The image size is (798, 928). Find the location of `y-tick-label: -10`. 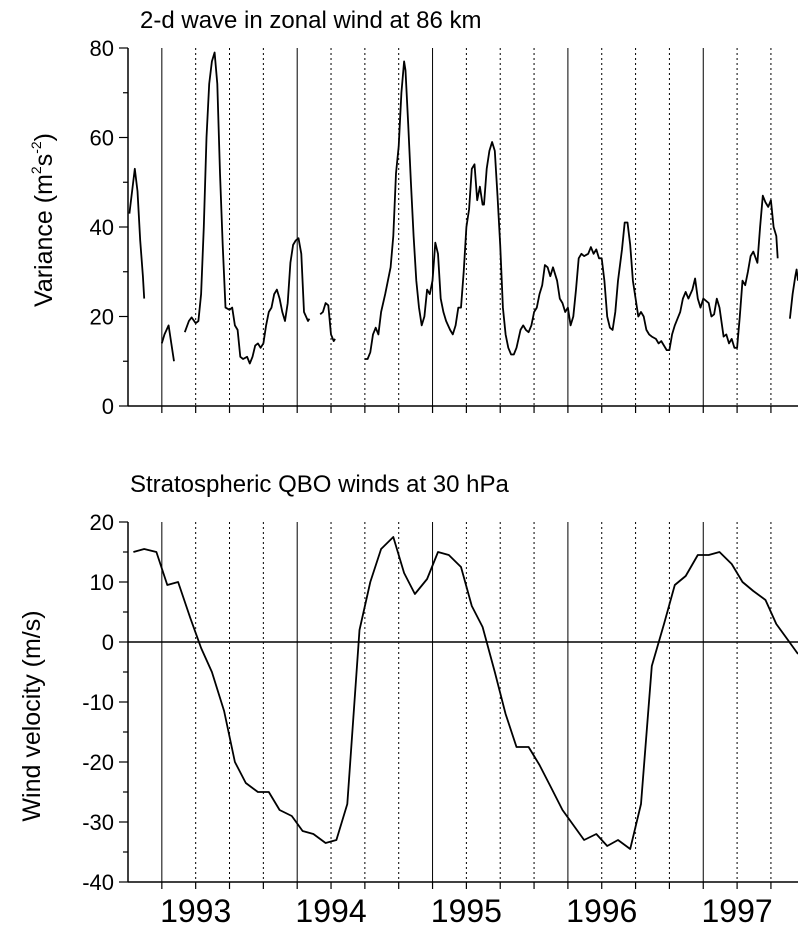

y-tick-label: -10 is located at coordinates (98, 702).